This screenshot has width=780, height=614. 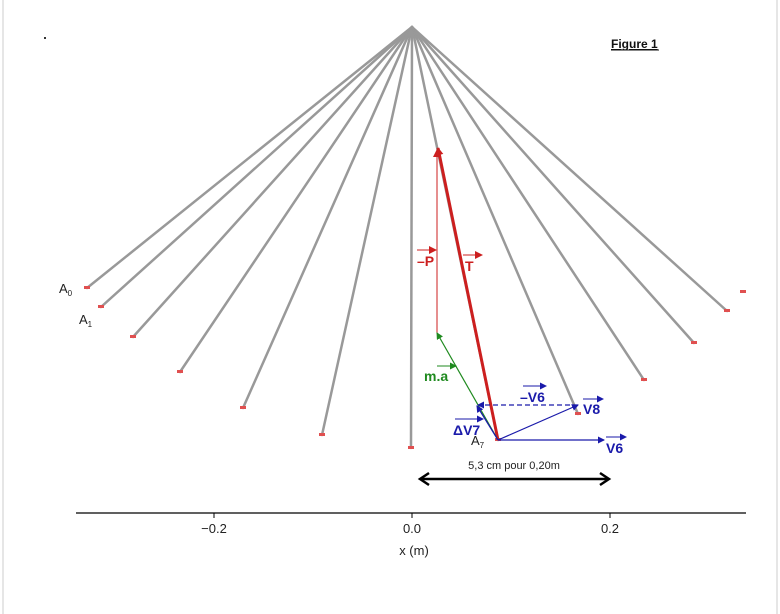 I want to click on figure-title: Figure 1, so click(x=634, y=44).